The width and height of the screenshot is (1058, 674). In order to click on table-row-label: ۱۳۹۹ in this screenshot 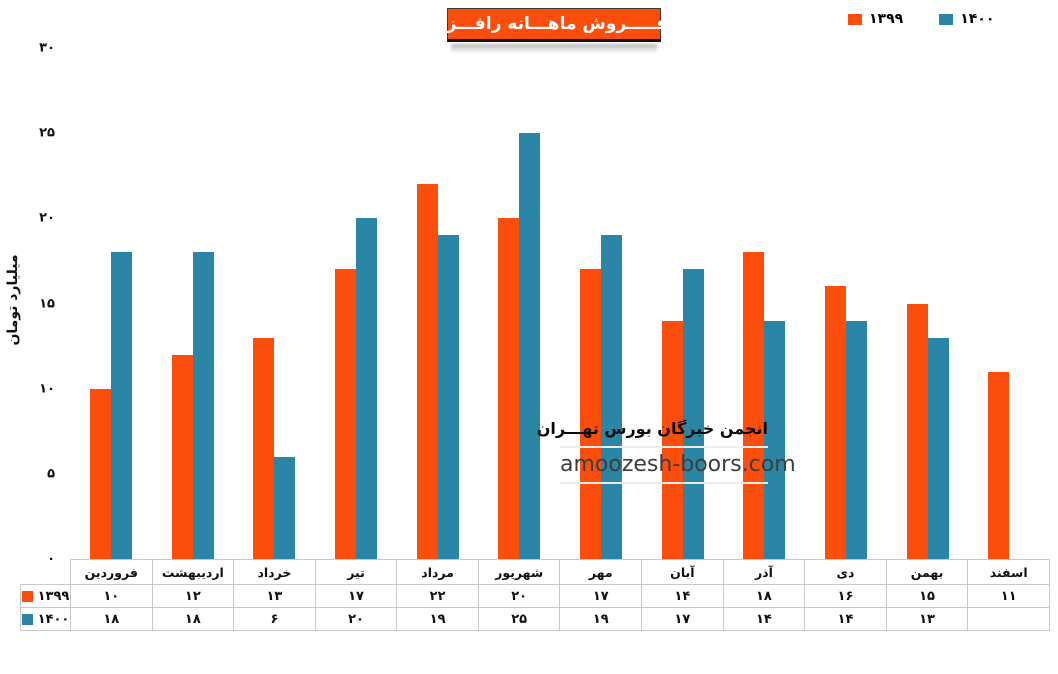, I will do `click(45, 596)`.